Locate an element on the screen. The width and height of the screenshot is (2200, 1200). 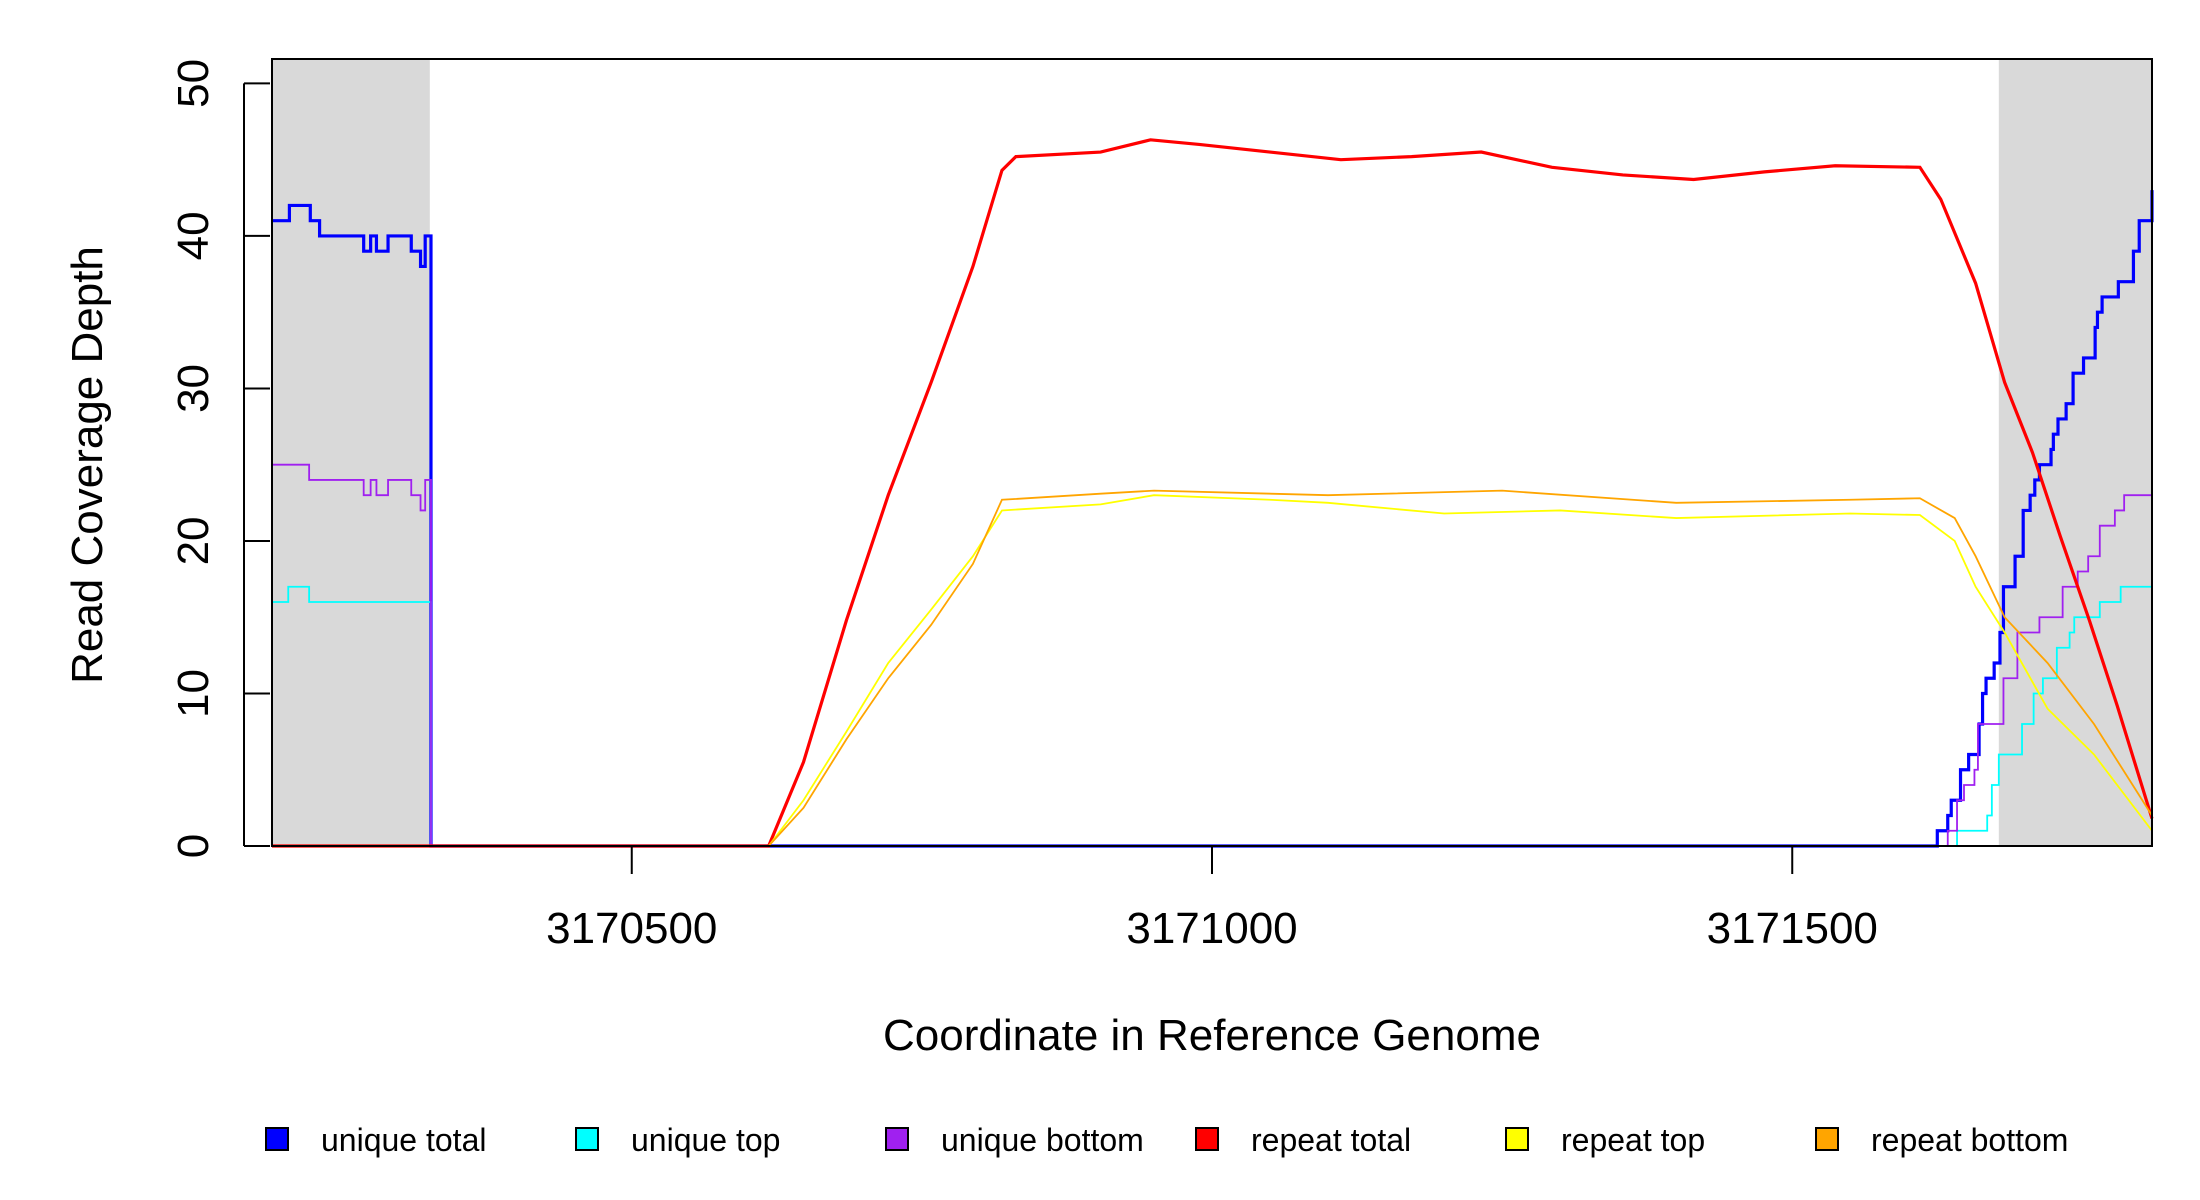
y-tick-label: 0 is located at coordinates (193, 846).